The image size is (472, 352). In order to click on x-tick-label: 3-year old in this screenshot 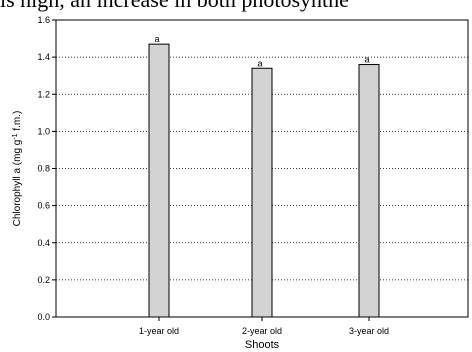, I will do `click(369, 331)`.